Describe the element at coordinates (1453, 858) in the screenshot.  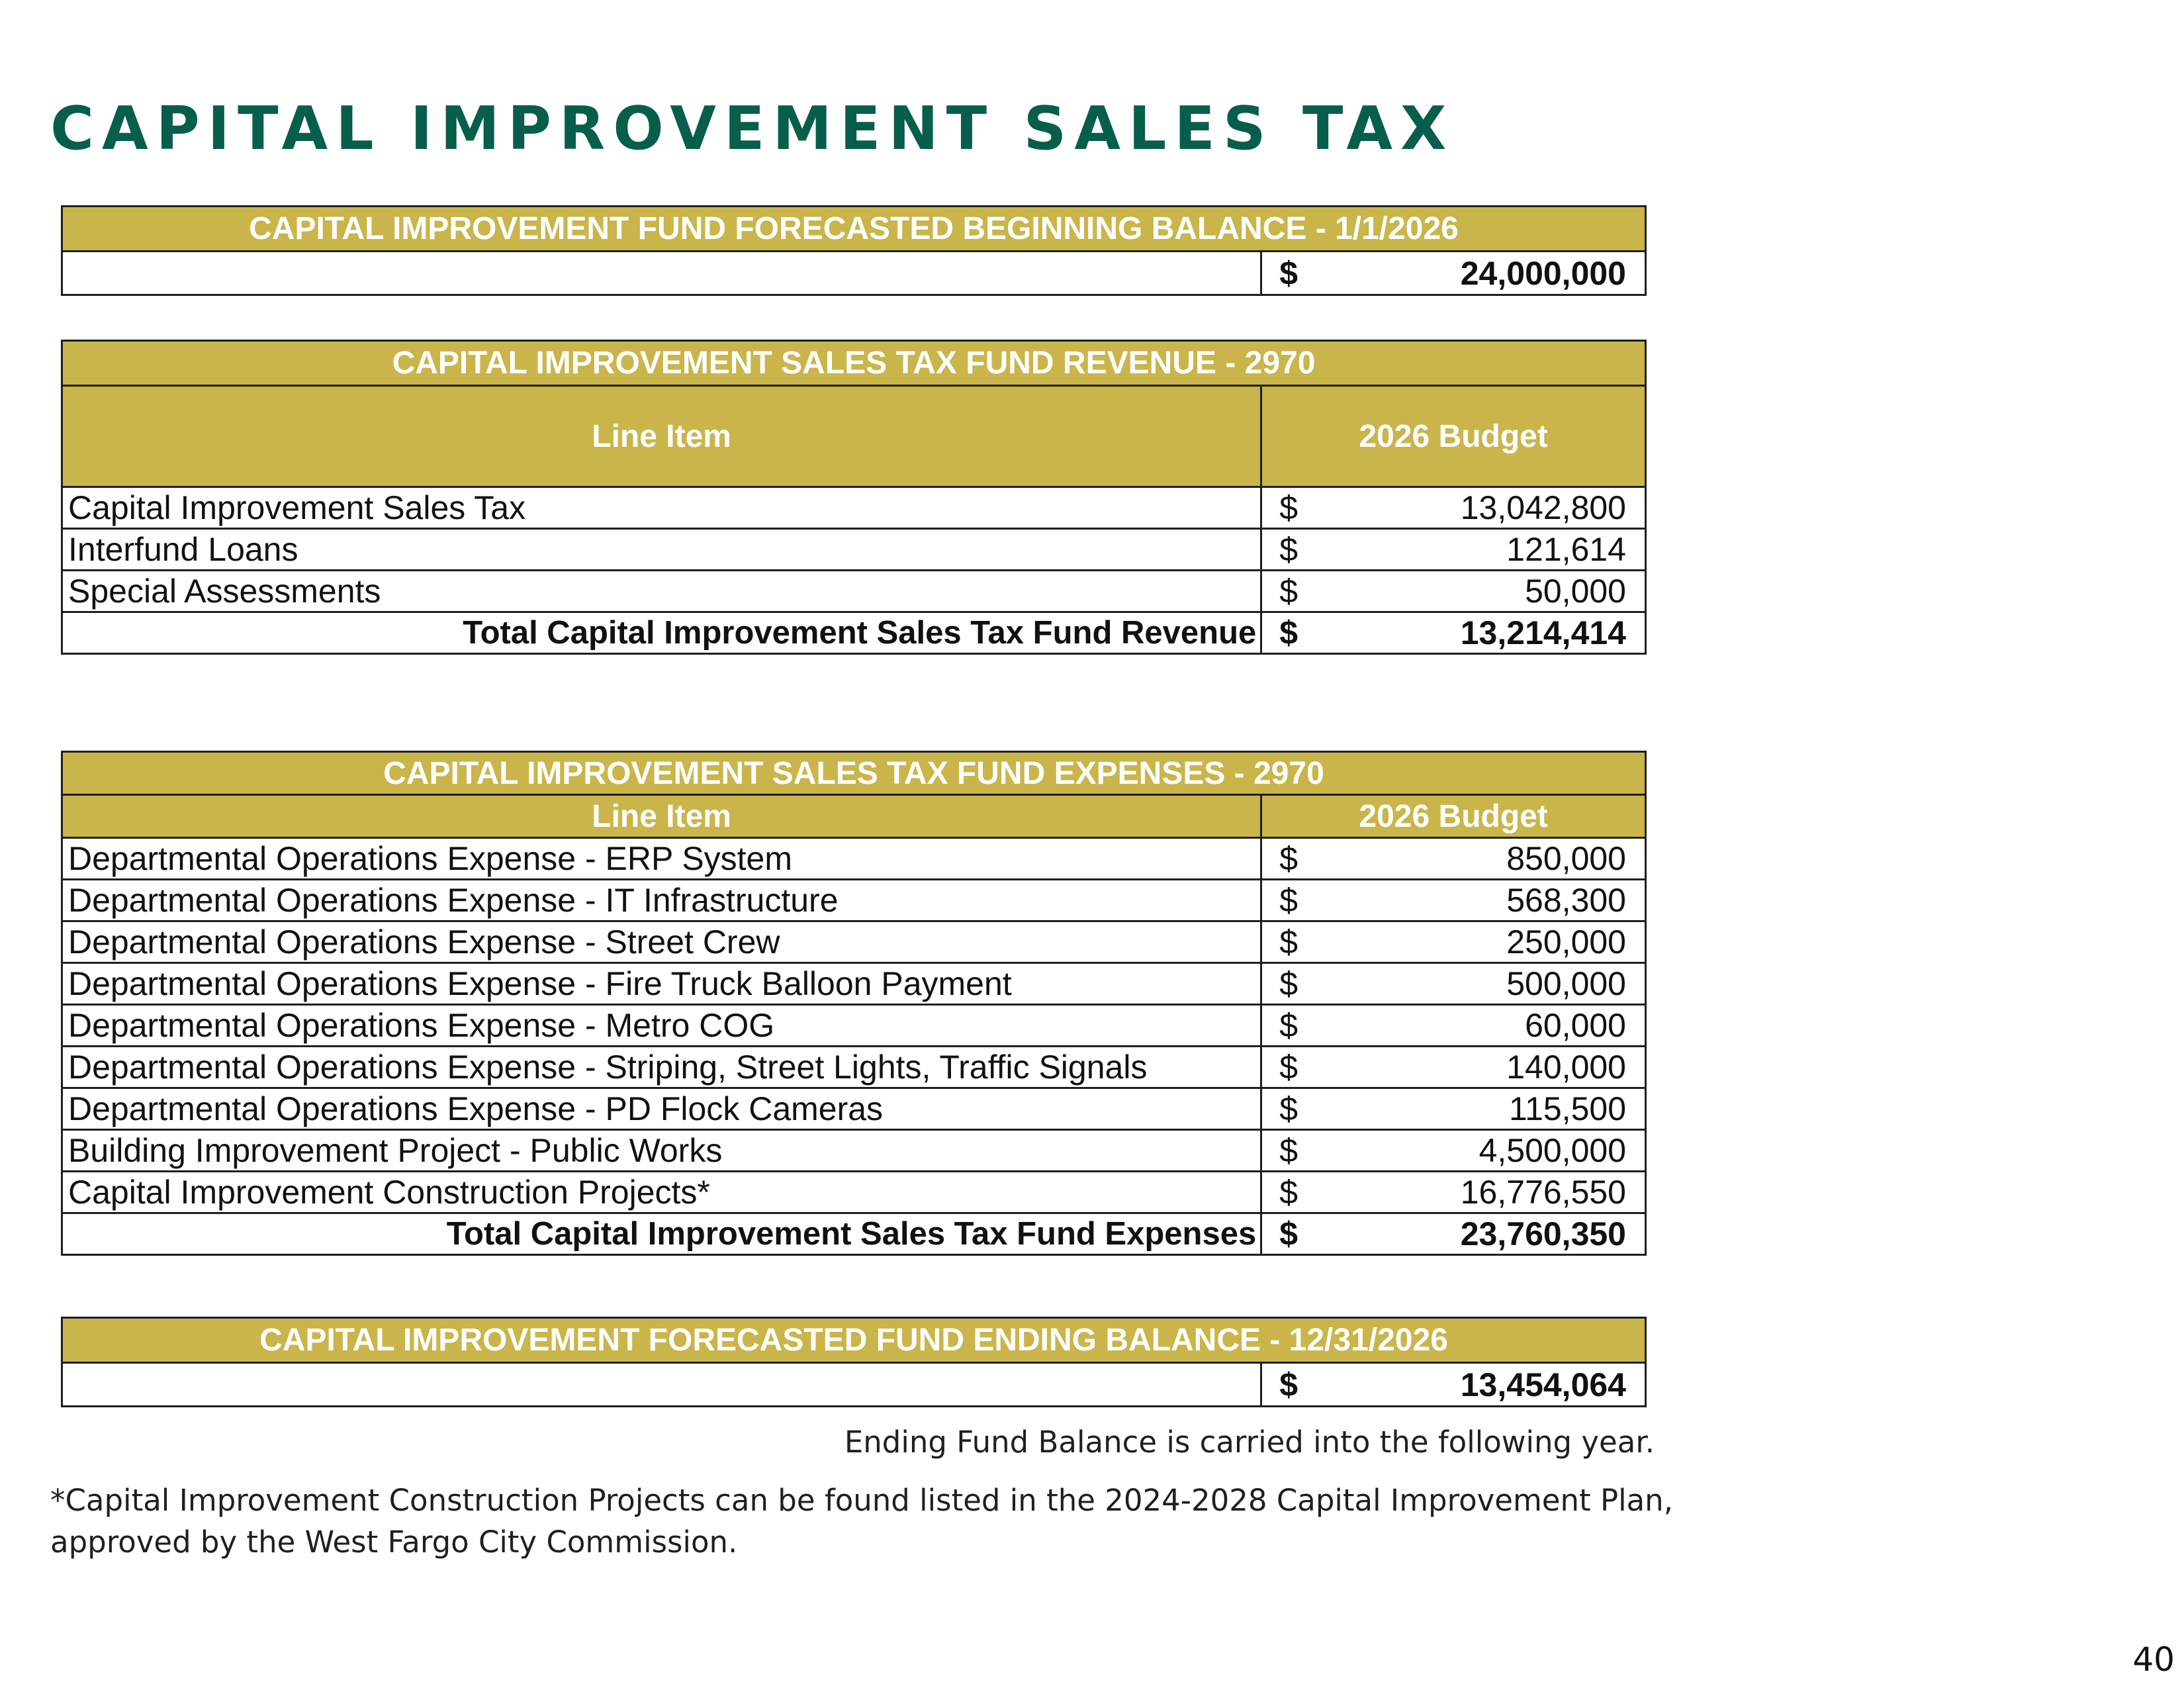
I see `expense-amount-cell: $850,000` at that location.